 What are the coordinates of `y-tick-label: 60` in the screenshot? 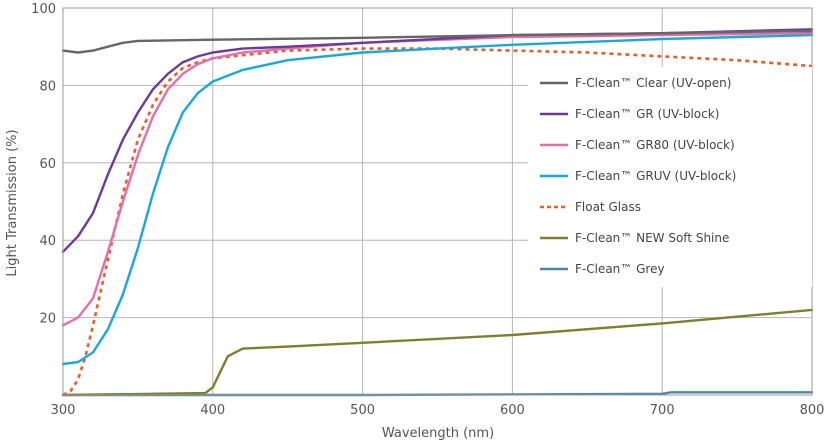 It's located at (47, 164).